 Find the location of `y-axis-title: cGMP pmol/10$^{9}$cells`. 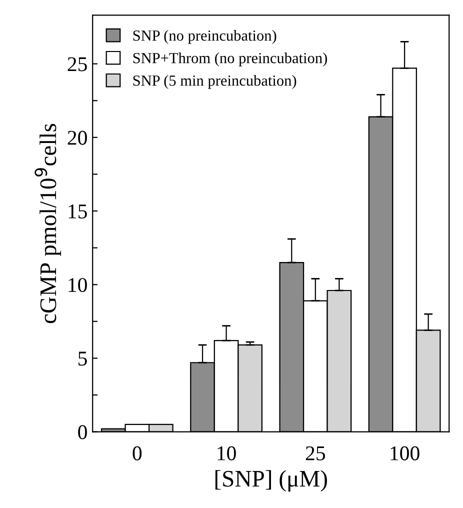

y-axis-title: cGMP pmol/10$^{9}$cells is located at coordinates (48, 224).